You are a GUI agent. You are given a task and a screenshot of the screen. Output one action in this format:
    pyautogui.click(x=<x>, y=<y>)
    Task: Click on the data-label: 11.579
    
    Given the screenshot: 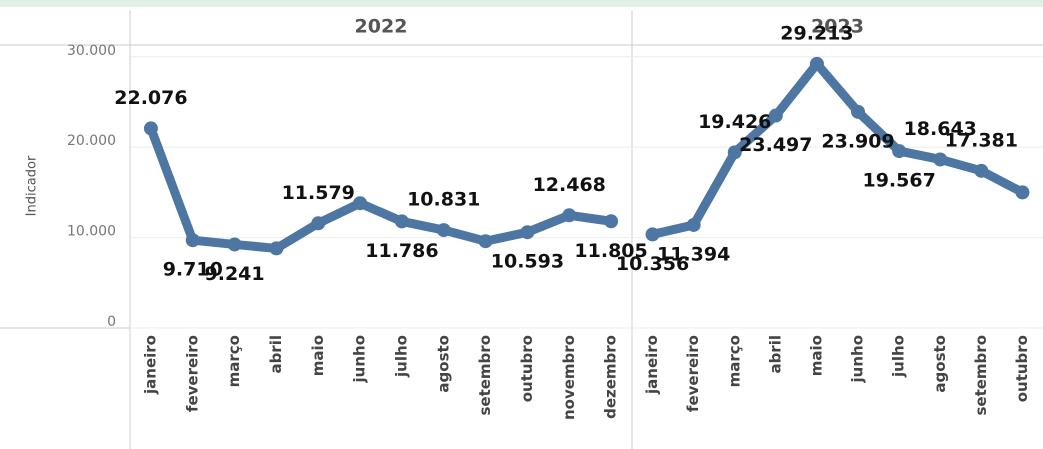 What is the action you would take?
    pyautogui.click(x=318, y=193)
    